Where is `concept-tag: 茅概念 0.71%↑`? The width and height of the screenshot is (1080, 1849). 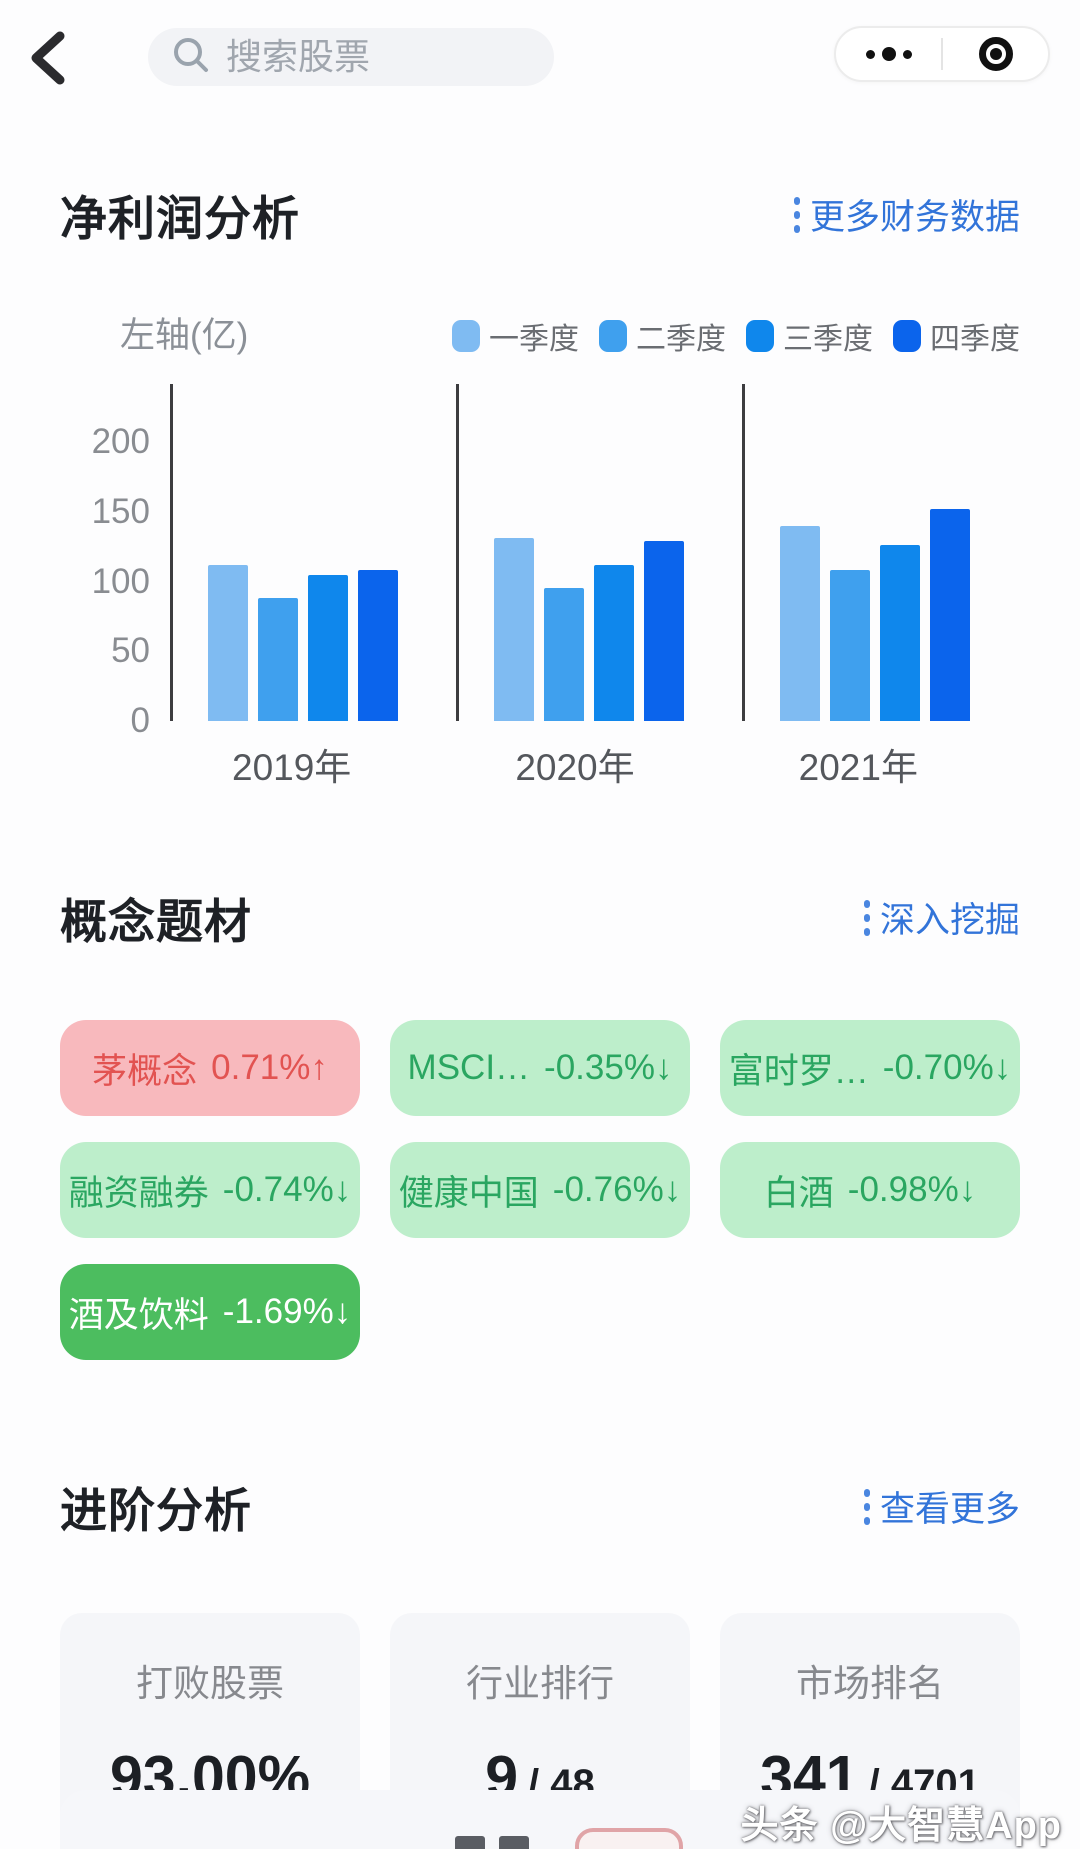 concept-tag: 茅概念 0.71%↑ is located at coordinates (210, 1068).